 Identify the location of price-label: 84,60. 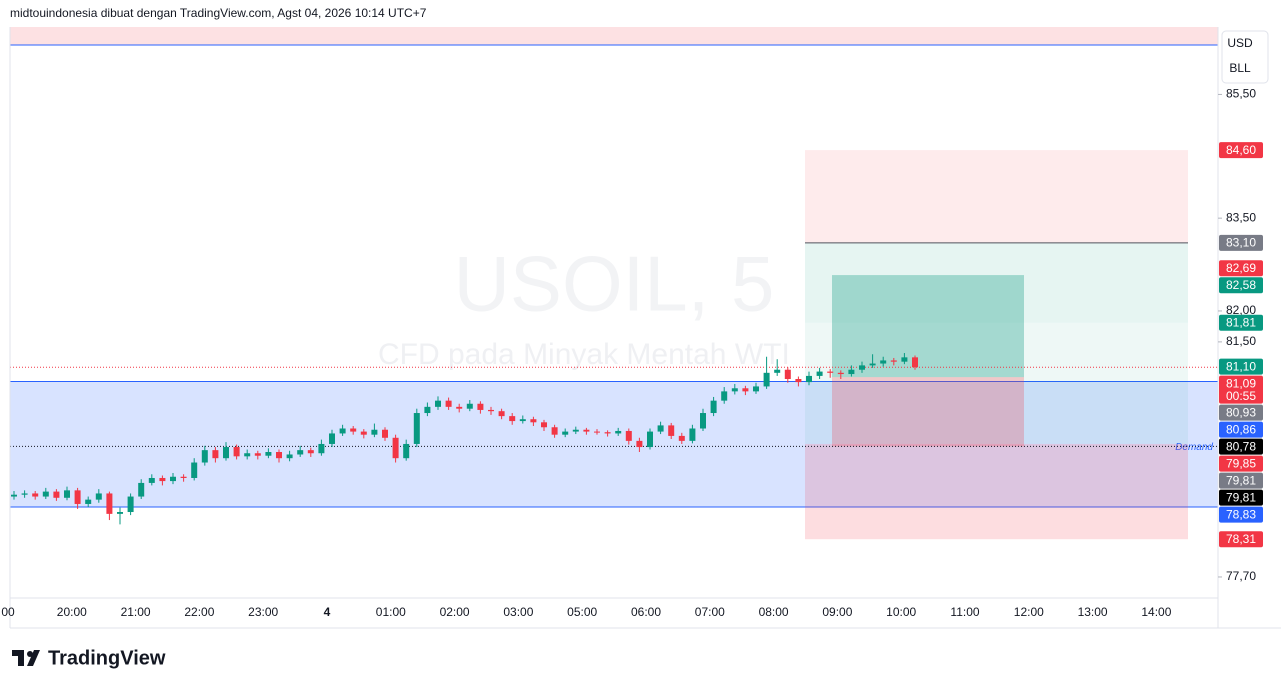
(1241, 150).